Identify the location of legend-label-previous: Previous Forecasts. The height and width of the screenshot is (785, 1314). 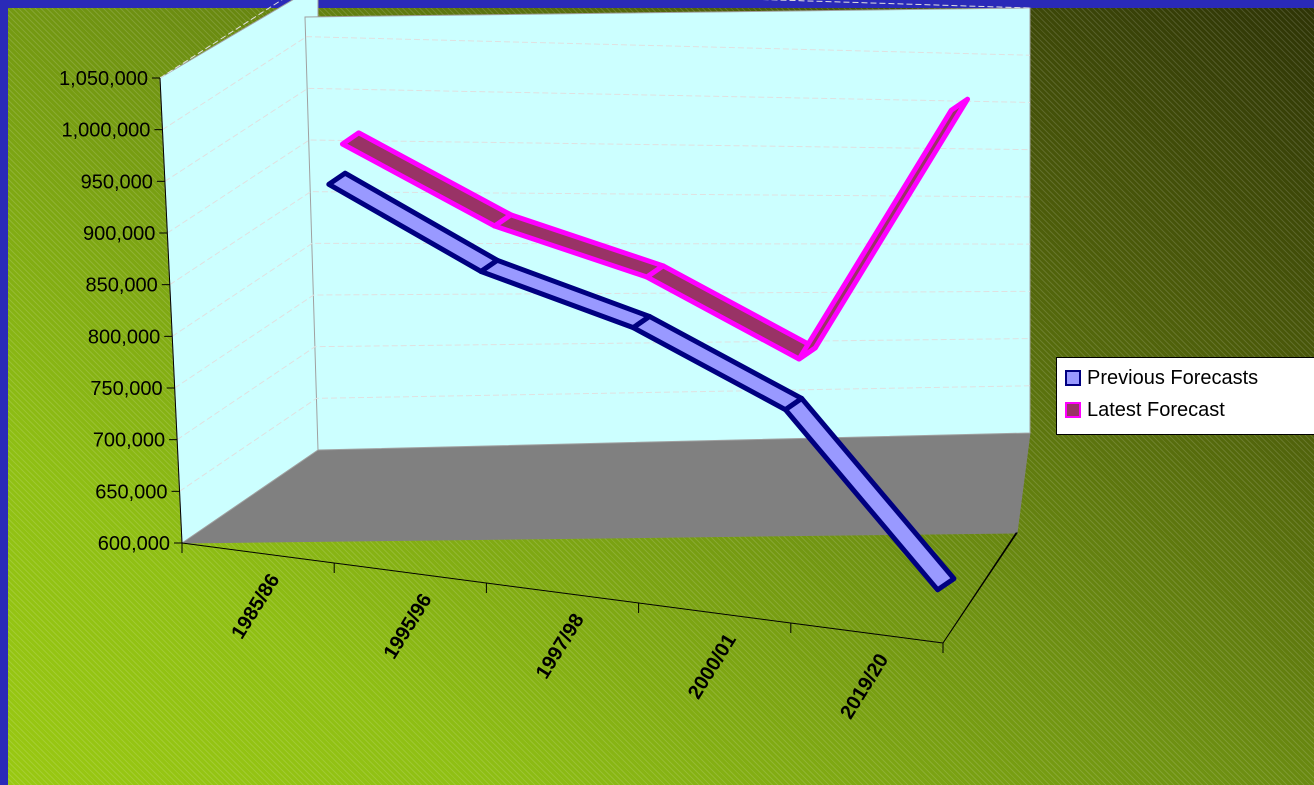
(1173, 377).